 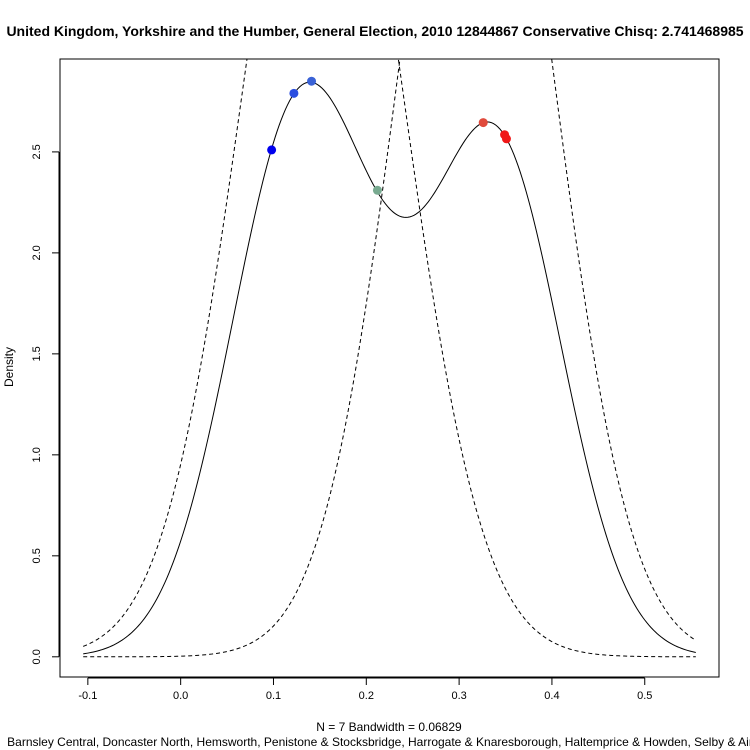 What do you see at coordinates (87, 696) in the screenshot?
I see `x-tick-label: -0.1` at bounding box center [87, 696].